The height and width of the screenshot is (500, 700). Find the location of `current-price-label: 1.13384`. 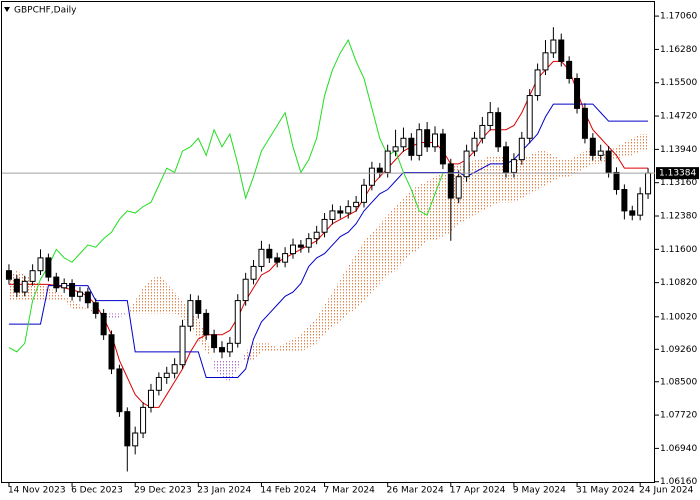

current-price-label: 1.13384 is located at coordinates (677, 174).